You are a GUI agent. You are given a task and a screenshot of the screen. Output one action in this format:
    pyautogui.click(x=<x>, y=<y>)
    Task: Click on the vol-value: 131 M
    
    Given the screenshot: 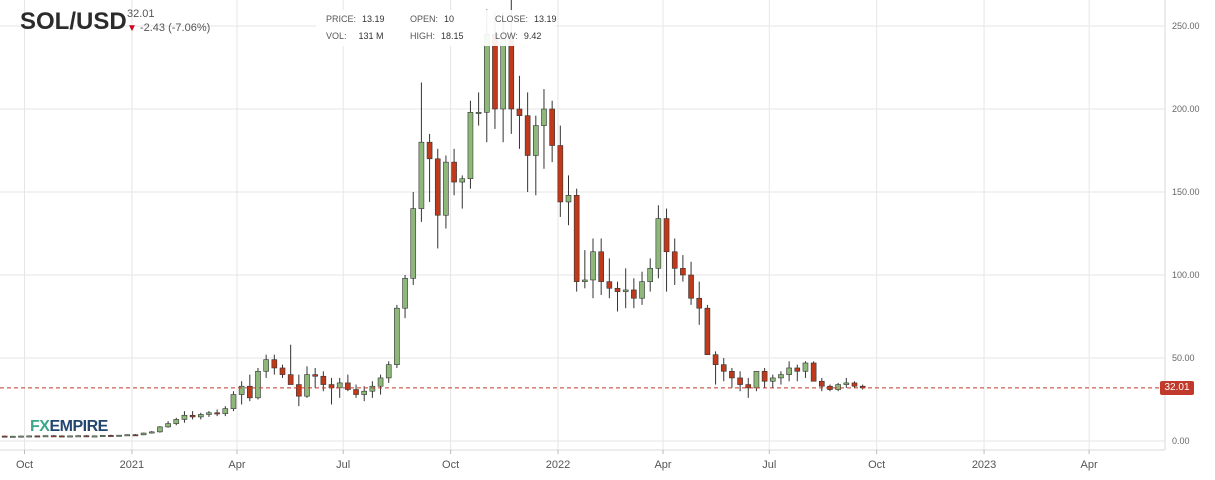 What is the action you would take?
    pyautogui.click(x=371, y=36)
    